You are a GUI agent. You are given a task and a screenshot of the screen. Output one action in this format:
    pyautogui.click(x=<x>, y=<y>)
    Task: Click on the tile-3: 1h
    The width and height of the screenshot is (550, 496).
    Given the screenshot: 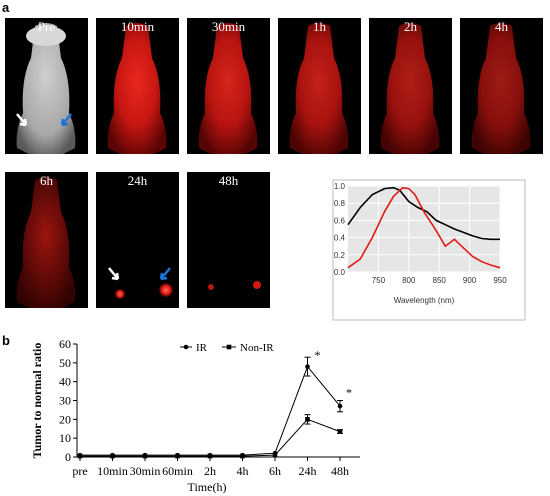 What is the action you would take?
    pyautogui.click(x=319, y=86)
    